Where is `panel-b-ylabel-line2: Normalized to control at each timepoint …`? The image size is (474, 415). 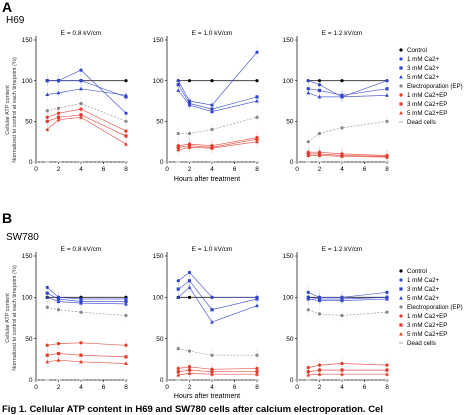 panel-b-ylabel-line2: Normalized to control at each timepoint … is located at coordinates (15, 318).